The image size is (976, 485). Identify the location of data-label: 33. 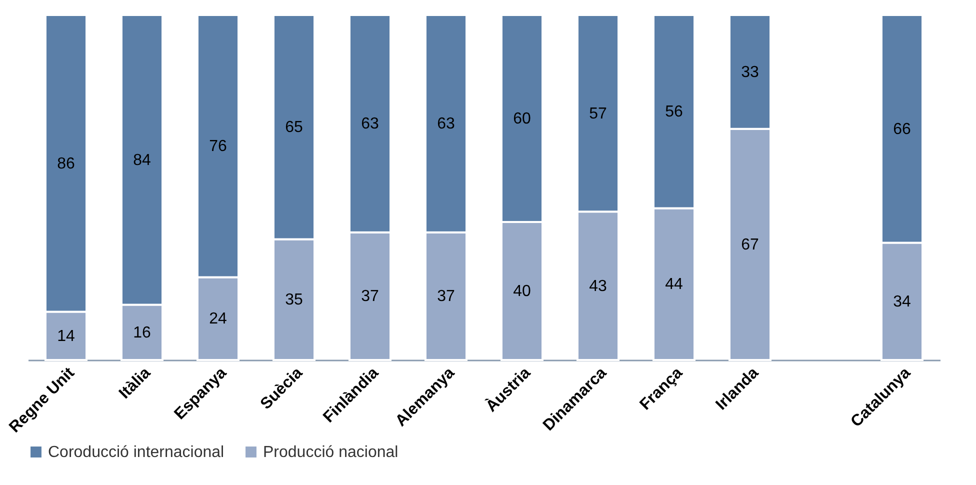
(750, 72).